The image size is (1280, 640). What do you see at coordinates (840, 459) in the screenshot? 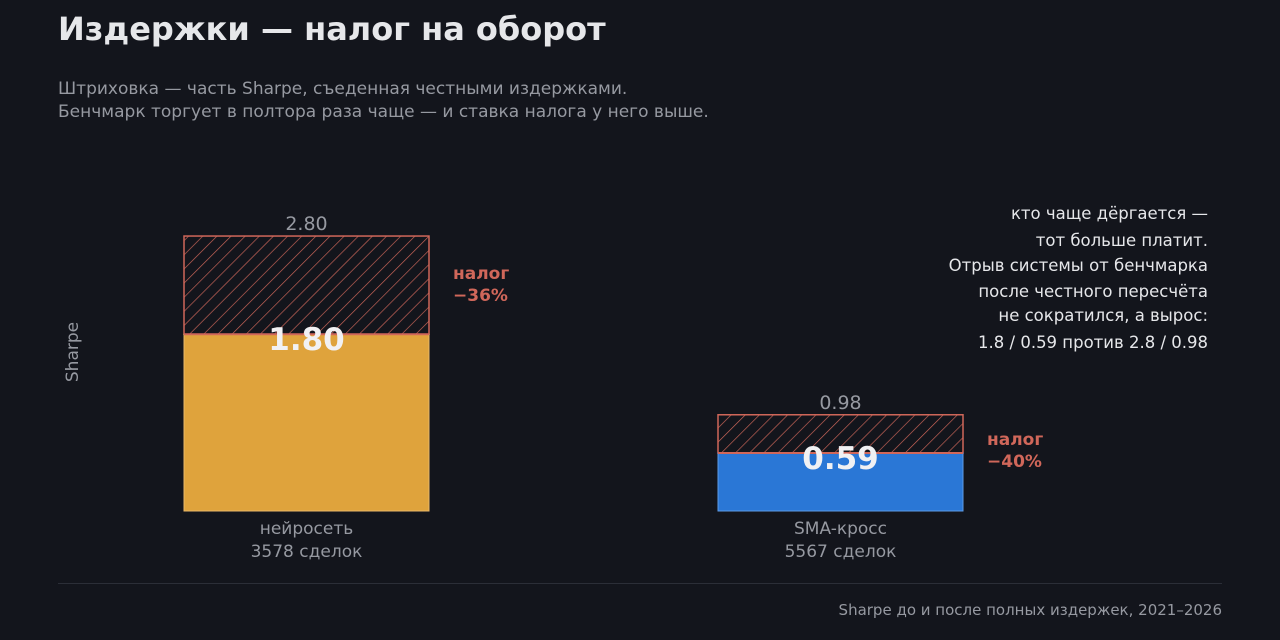
I see `value-label-net: 0.59` at bounding box center [840, 459].